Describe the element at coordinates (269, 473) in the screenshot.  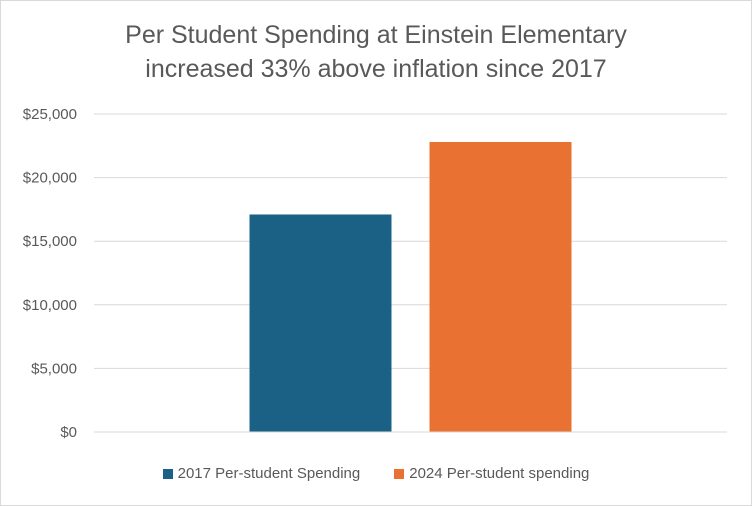
I see `legend-label-2017: 2017 Per-student Spending` at that location.